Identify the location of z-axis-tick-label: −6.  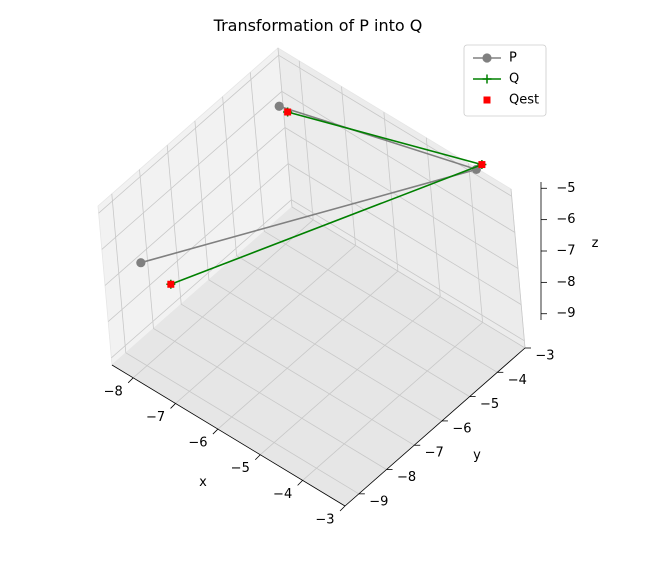
(565, 219).